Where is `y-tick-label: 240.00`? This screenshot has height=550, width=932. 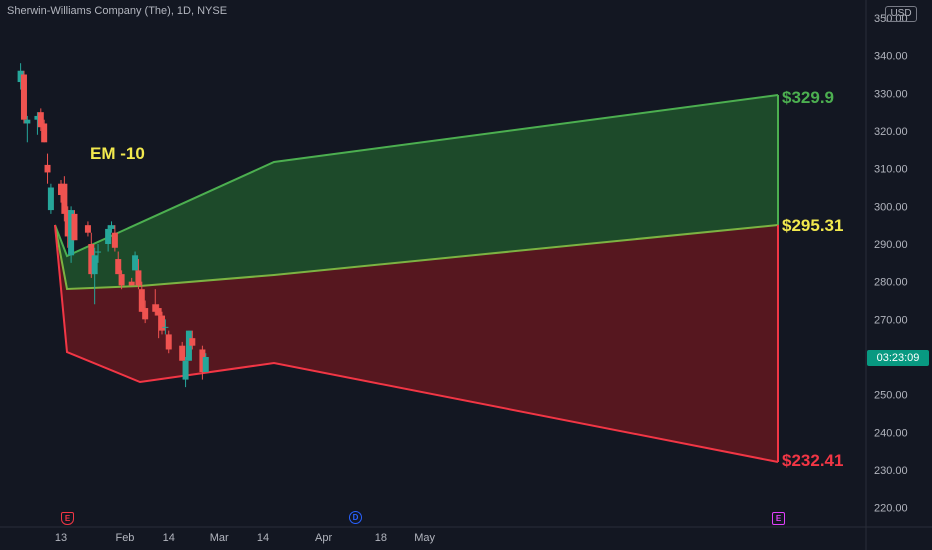
y-tick-label: 240.00 is located at coordinates (891, 433).